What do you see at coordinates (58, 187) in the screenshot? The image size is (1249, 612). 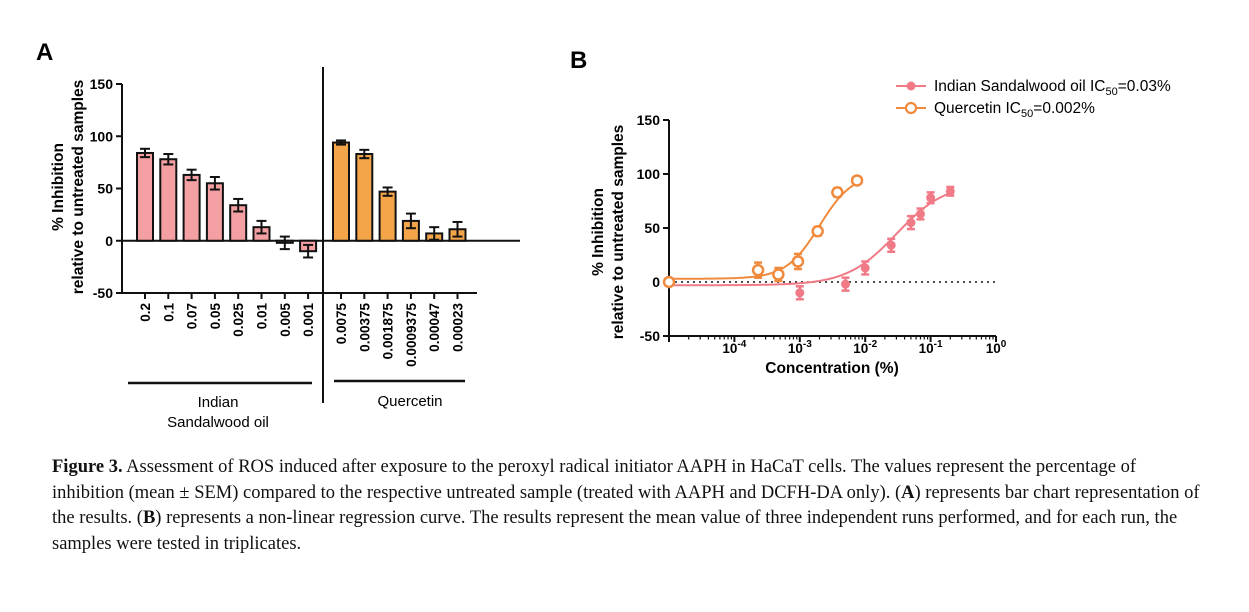 I see `panel-a-ylabel-line1: % Inhibition` at bounding box center [58, 187].